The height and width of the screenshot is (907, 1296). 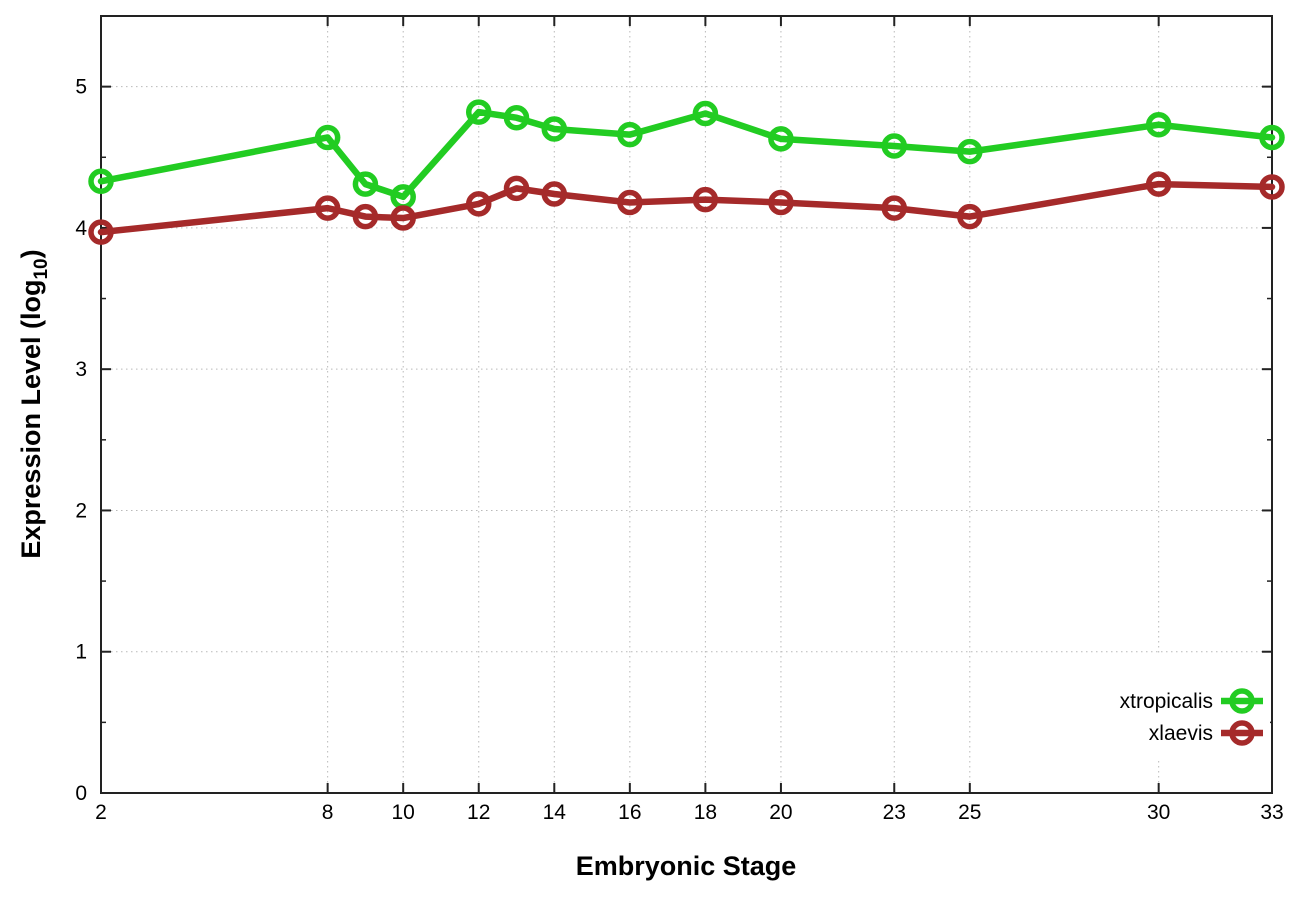 I want to click on x-tick-label: 12, so click(x=478, y=812).